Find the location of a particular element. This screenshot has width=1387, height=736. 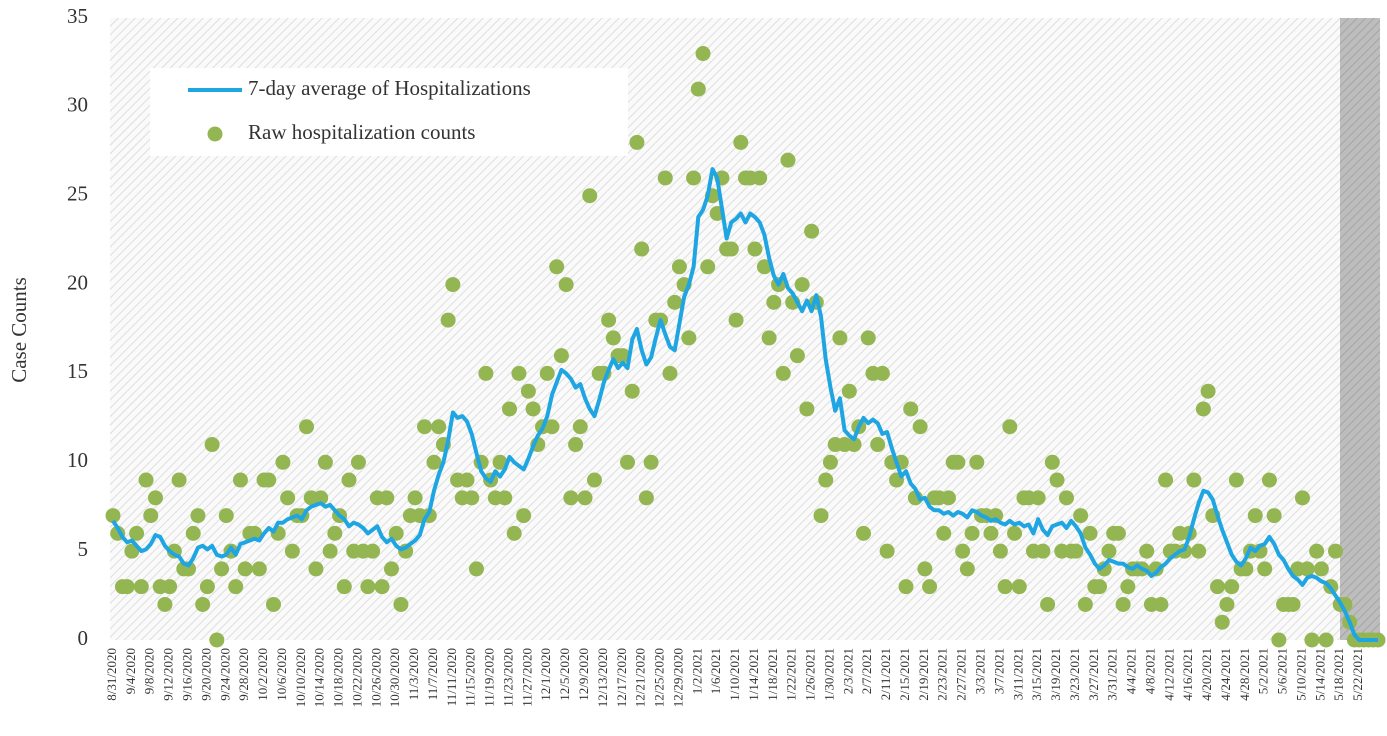

x-tick-label: 9/12/2020 is located at coordinates (168, 674).